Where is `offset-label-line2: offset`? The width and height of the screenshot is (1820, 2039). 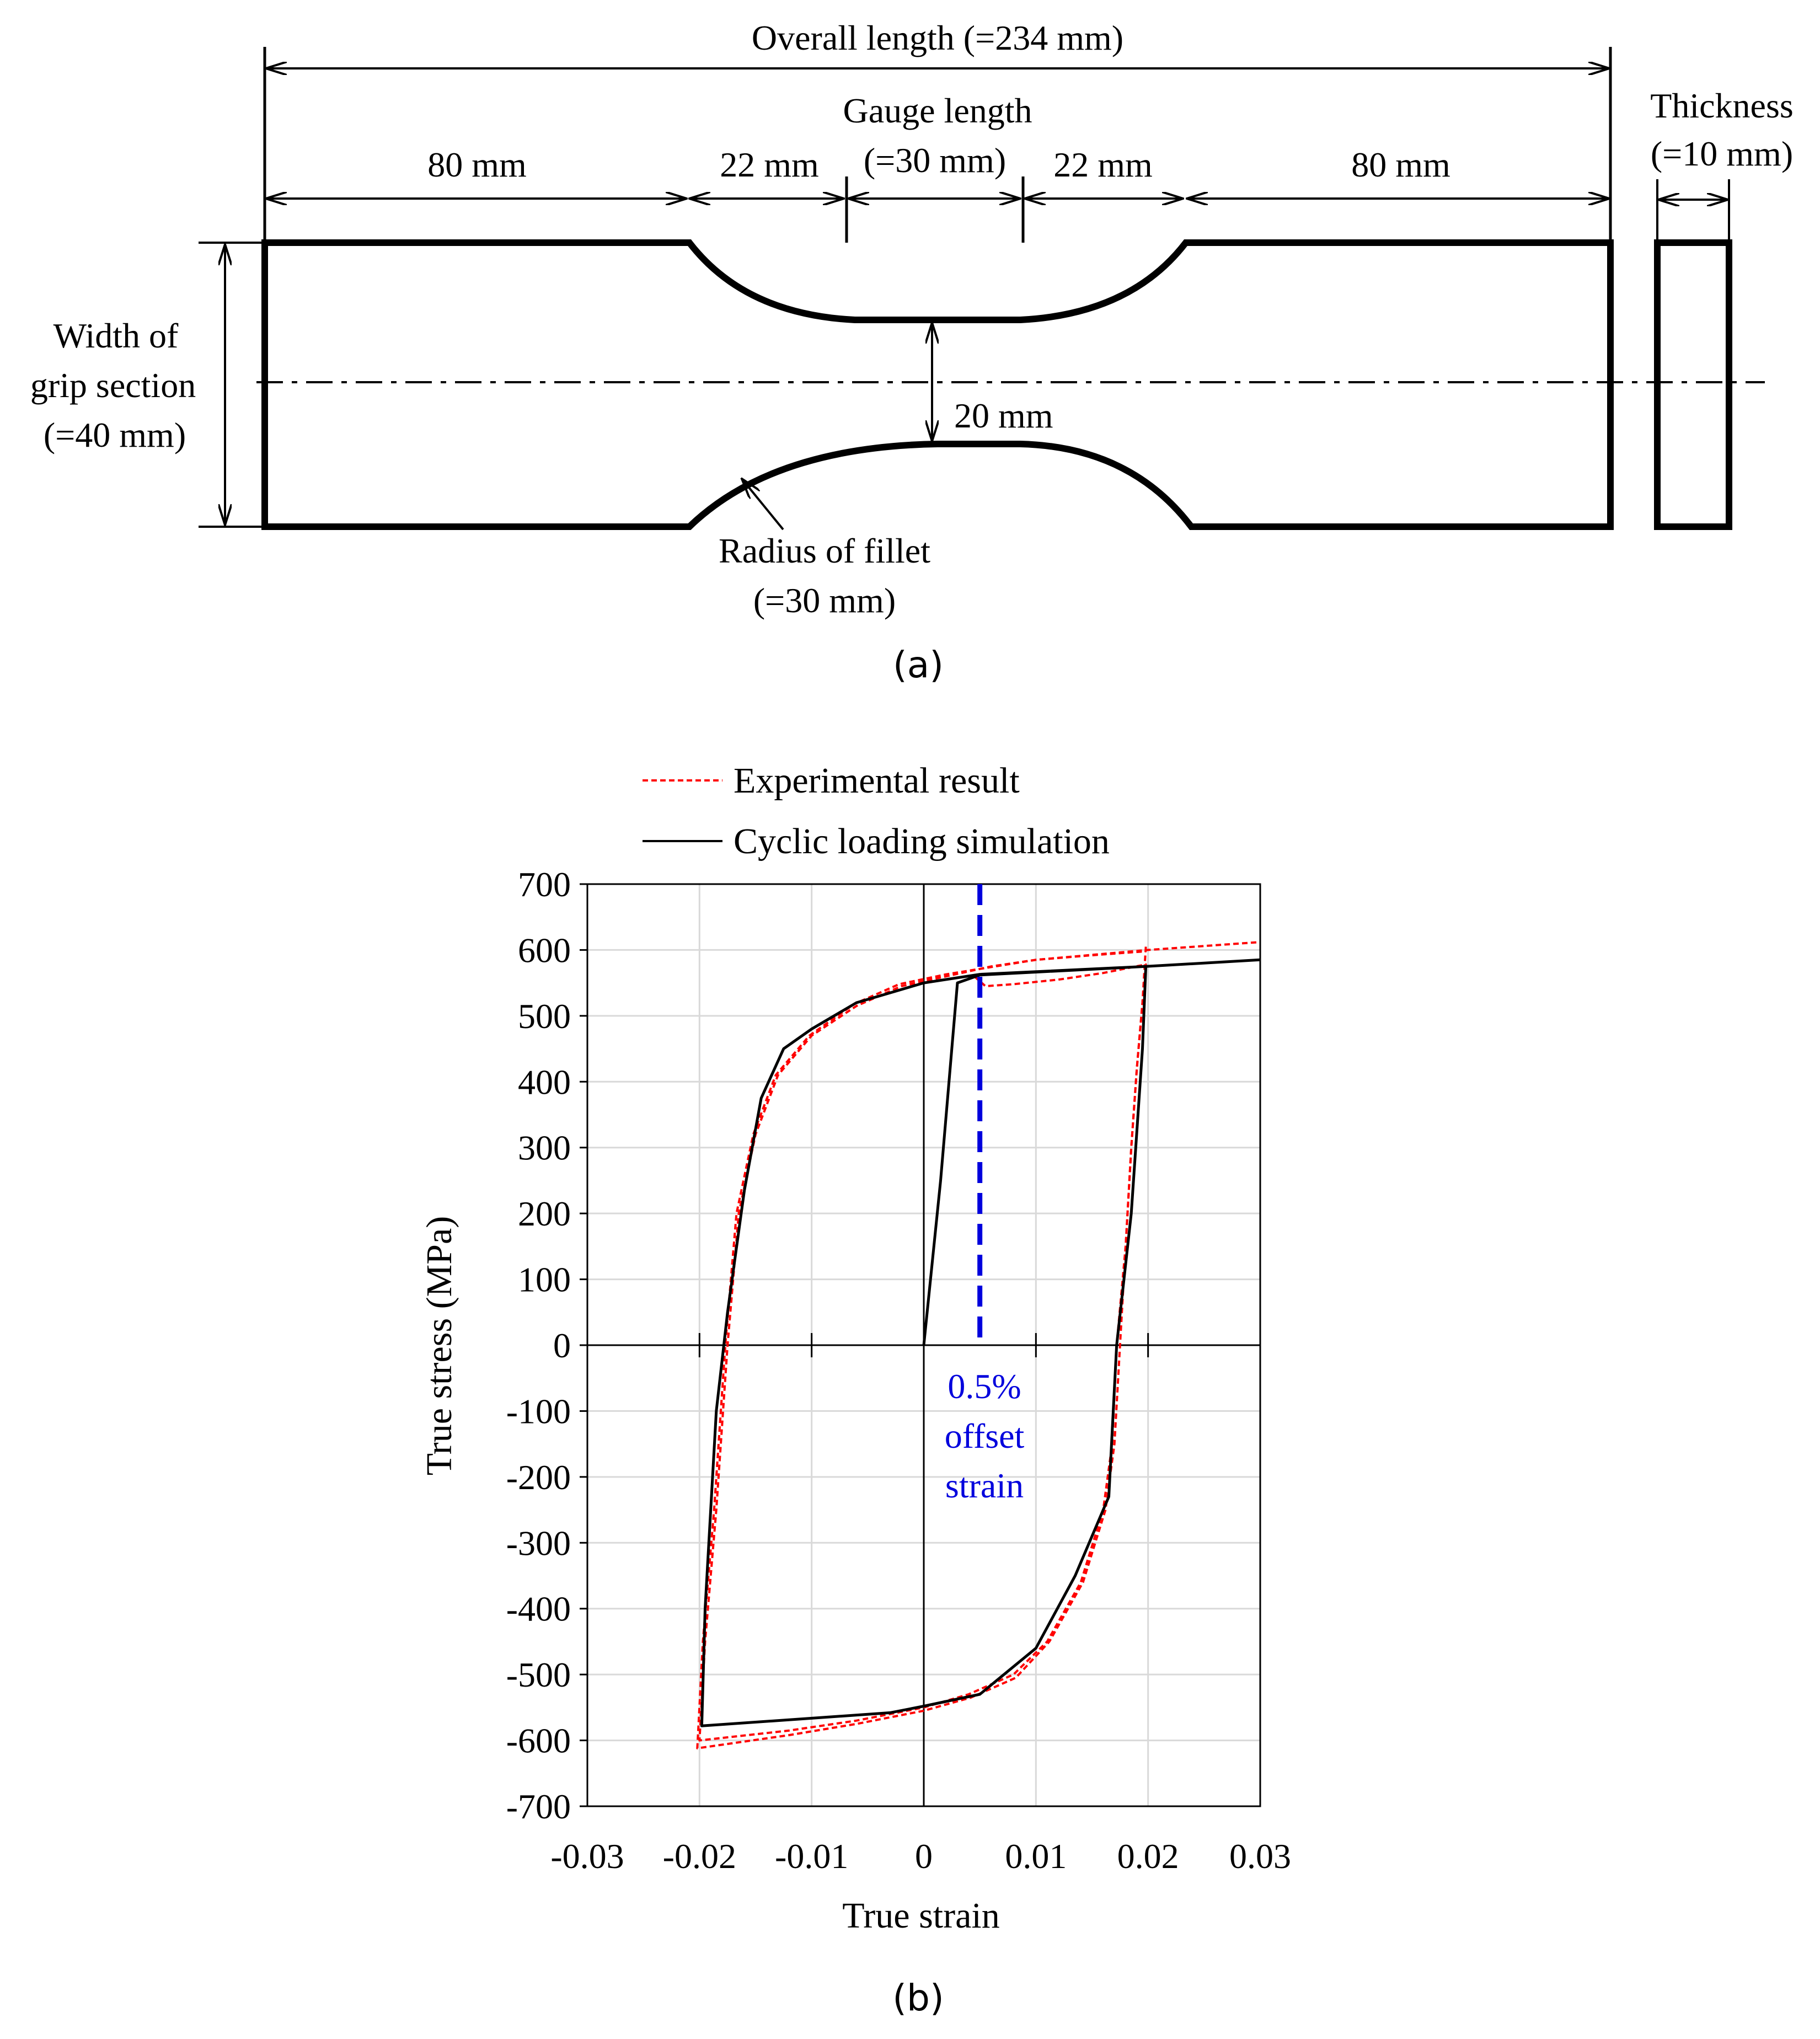
offset-label-line2: offset is located at coordinates (985, 1435).